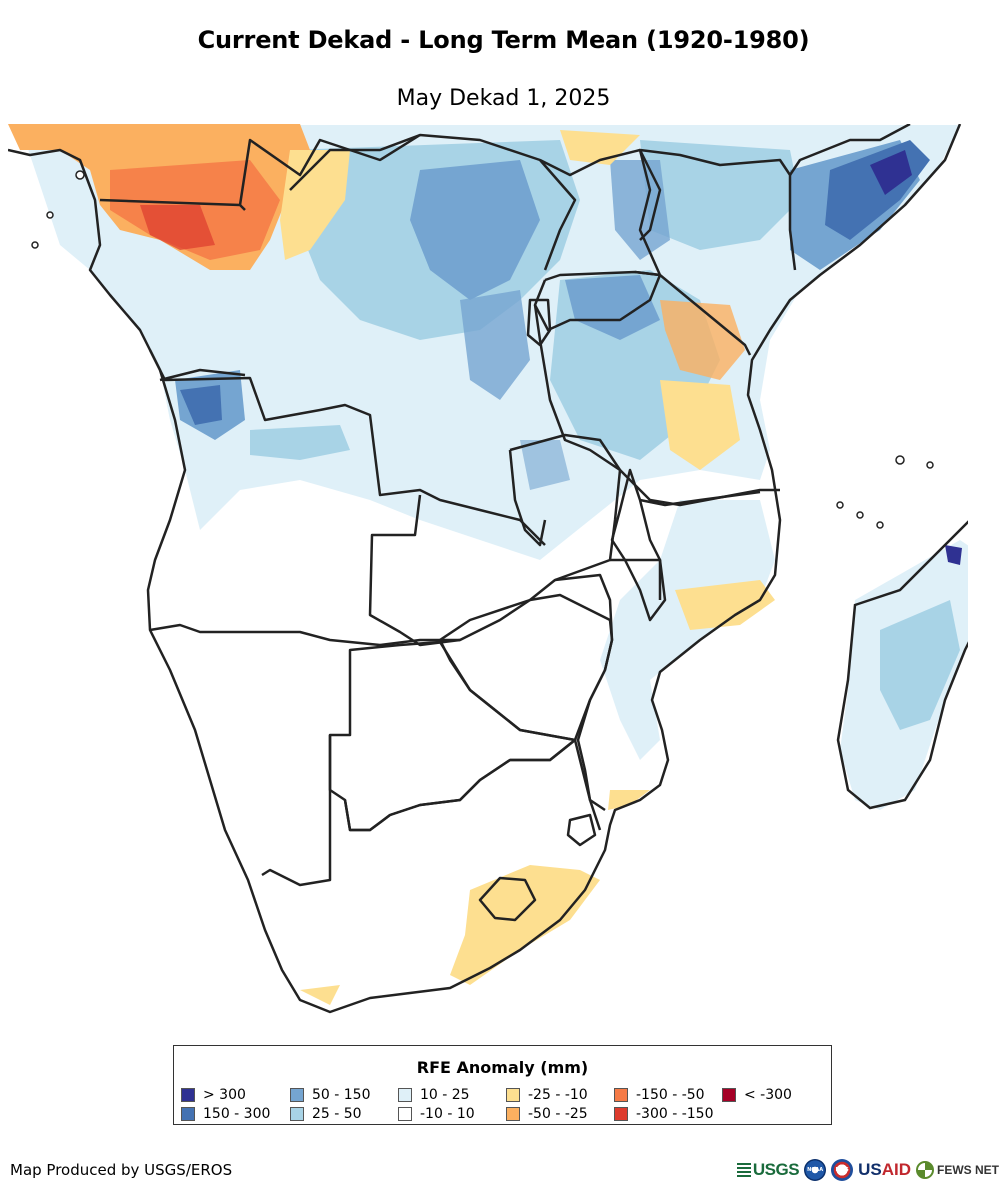 The height and width of the screenshot is (1195, 1007). What do you see at coordinates (50, 215) in the screenshot?
I see `island-sao-tome` at bounding box center [50, 215].